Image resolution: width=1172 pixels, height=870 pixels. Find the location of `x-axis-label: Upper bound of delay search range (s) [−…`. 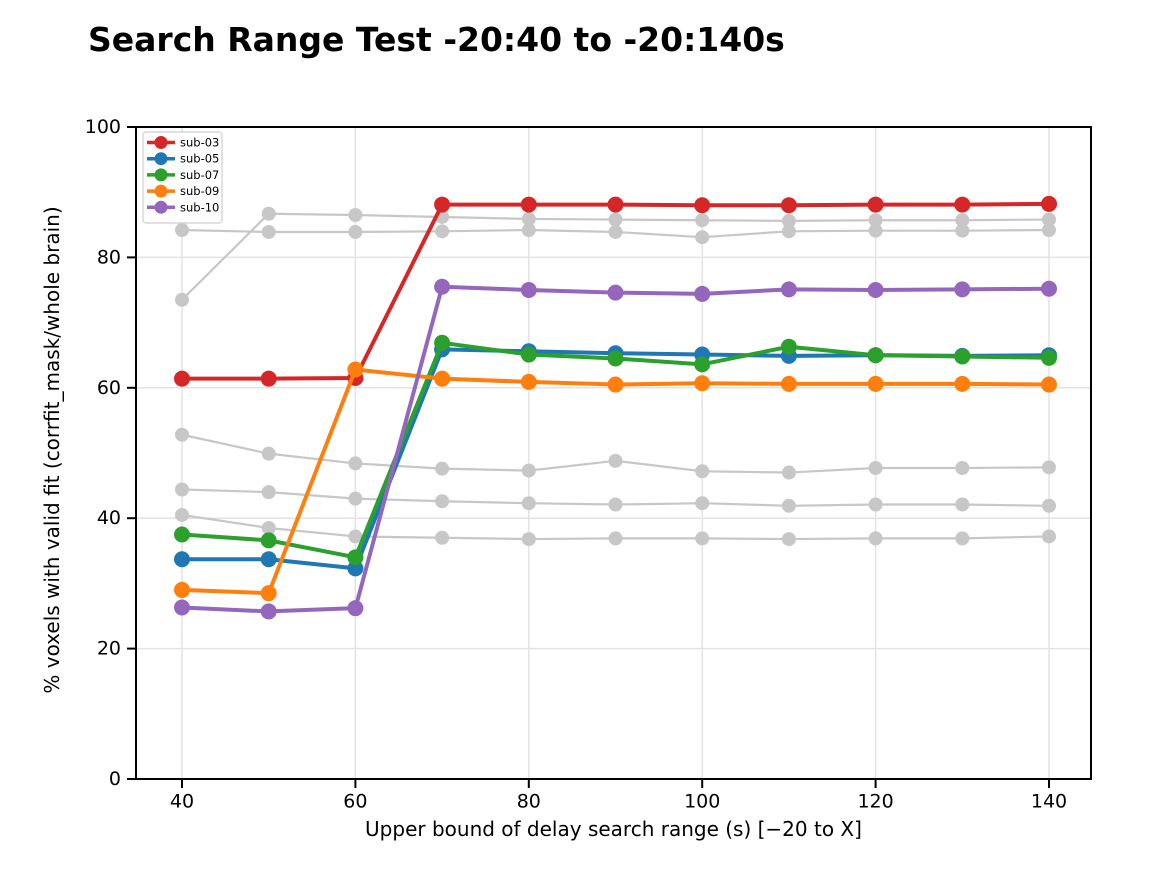

x-axis-label: Upper bound of delay search range (s) [−… is located at coordinates (613, 829).